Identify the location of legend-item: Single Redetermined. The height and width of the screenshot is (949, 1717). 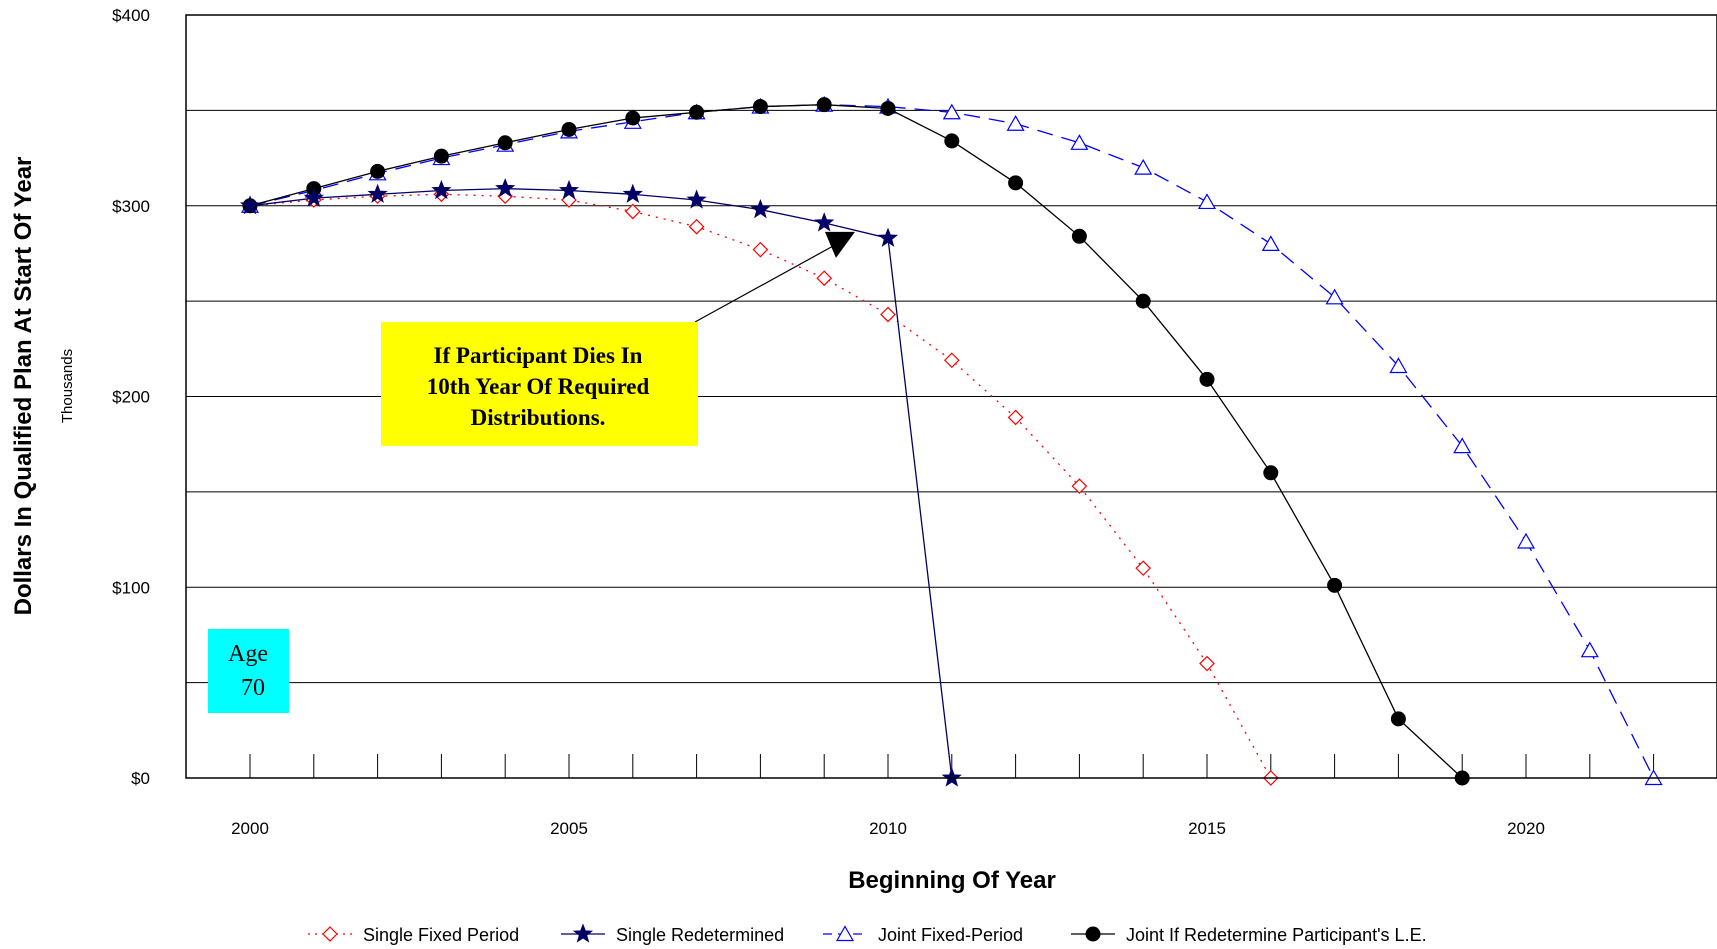
(672, 934).